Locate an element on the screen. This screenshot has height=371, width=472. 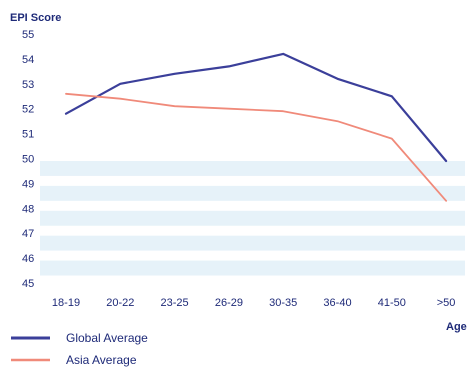
y-tick-label: 48 is located at coordinates (28, 209).